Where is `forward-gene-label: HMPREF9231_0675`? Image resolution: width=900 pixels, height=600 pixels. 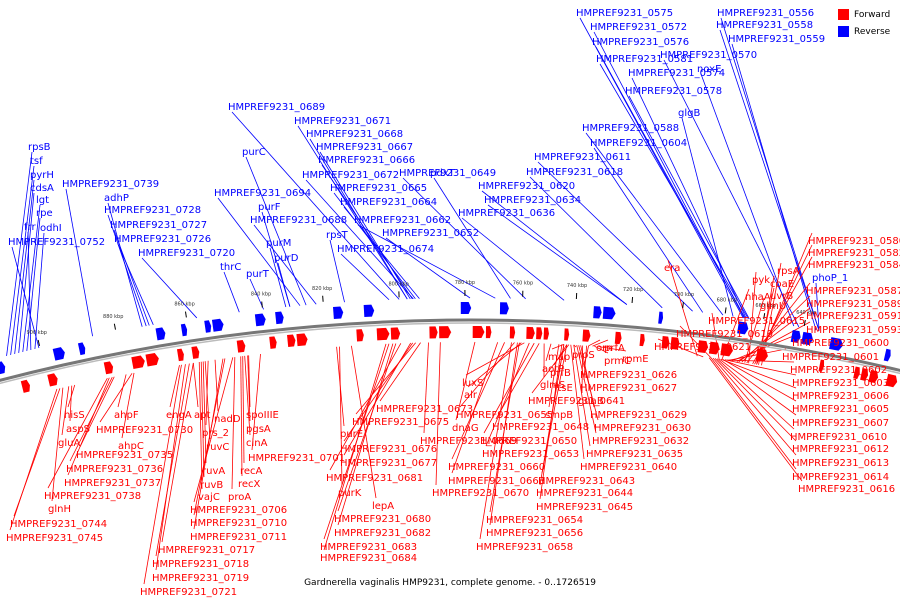 forward-gene-label: HMPREF9231_0675 is located at coordinates (400, 422).